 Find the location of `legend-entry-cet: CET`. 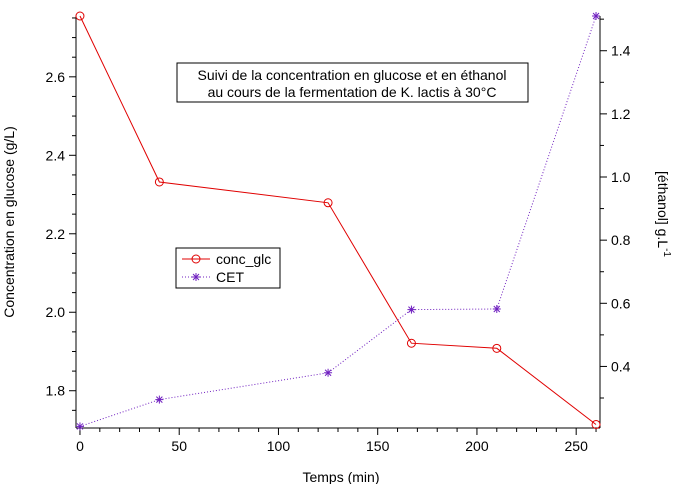

legend-entry-cet: CET is located at coordinates (213, 277).